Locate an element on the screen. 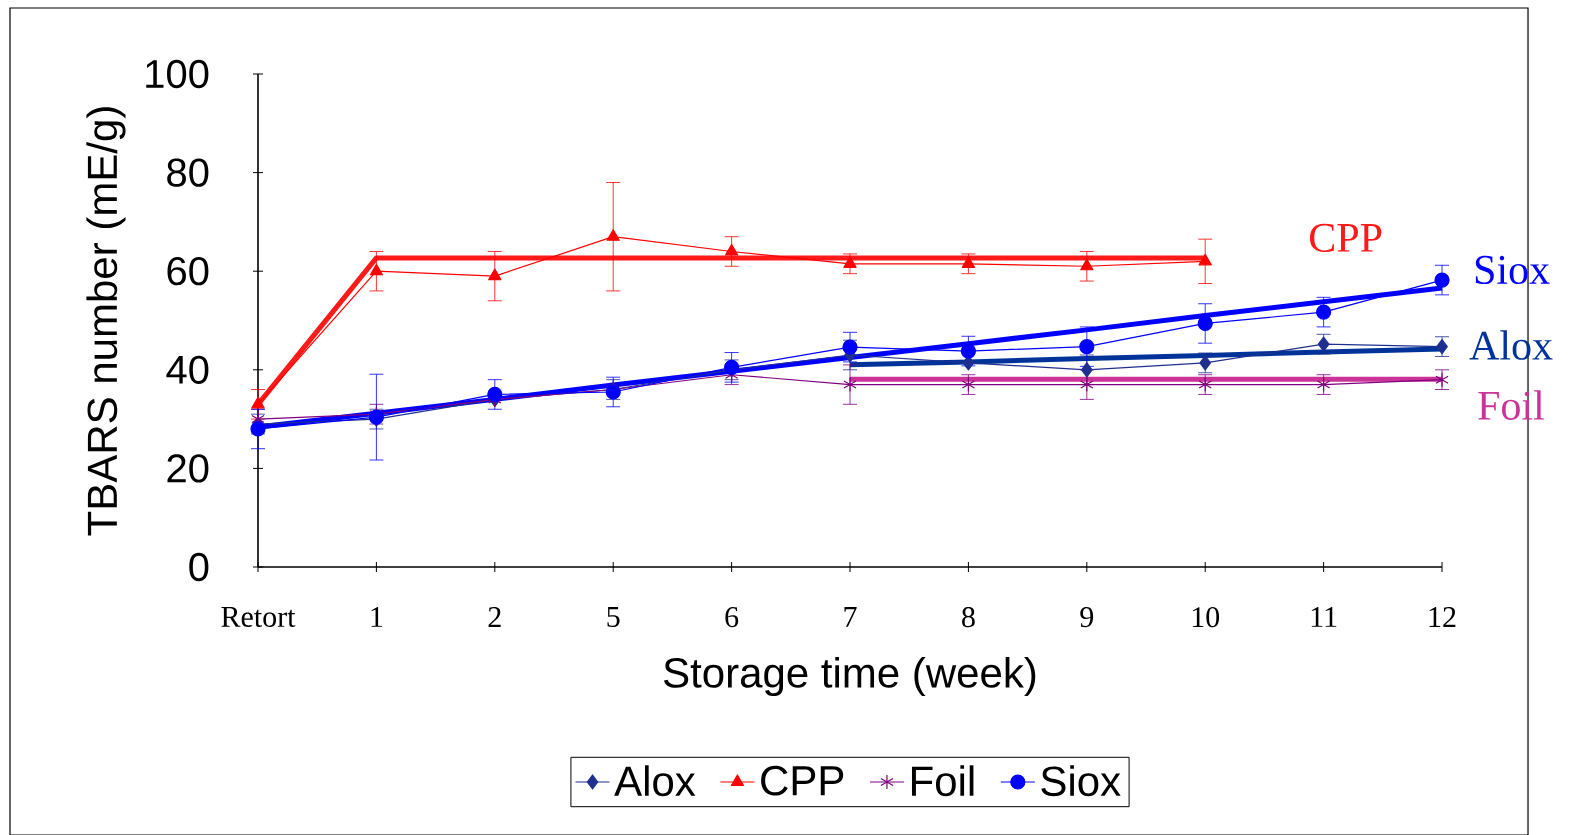  x-tick-label: 8 is located at coordinates (968, 617).